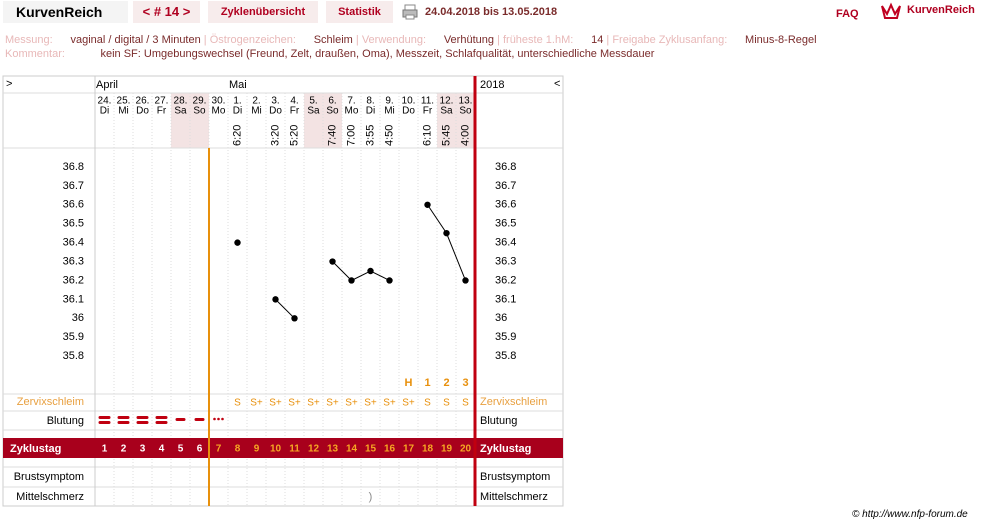 This screenshot has height=526, width=981. What do you see at coordinates (238, 85) in the screenshot?
I see `month-label: Mai` at bounding box center [238, 85].